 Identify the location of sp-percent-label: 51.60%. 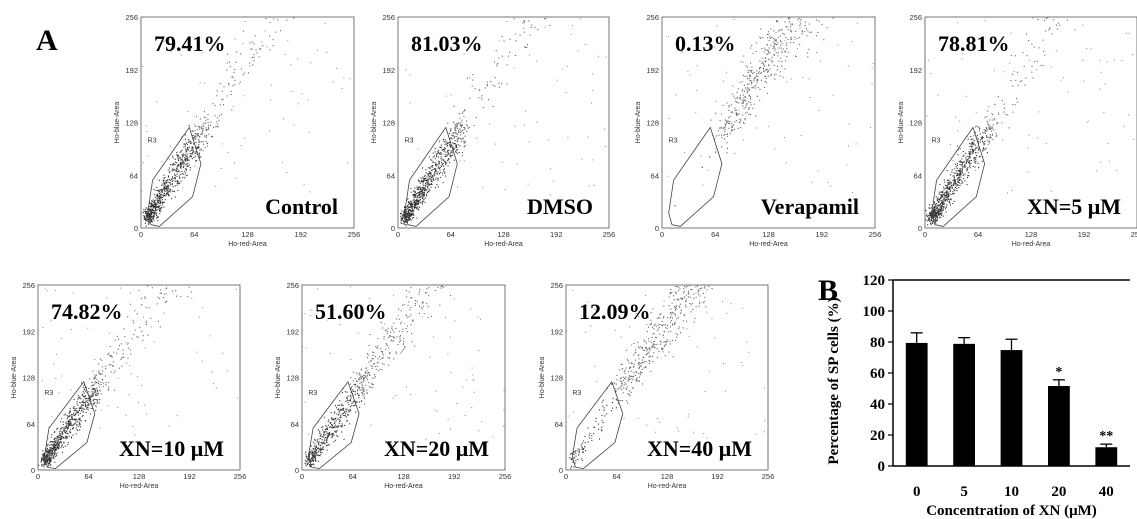
(351, 311).